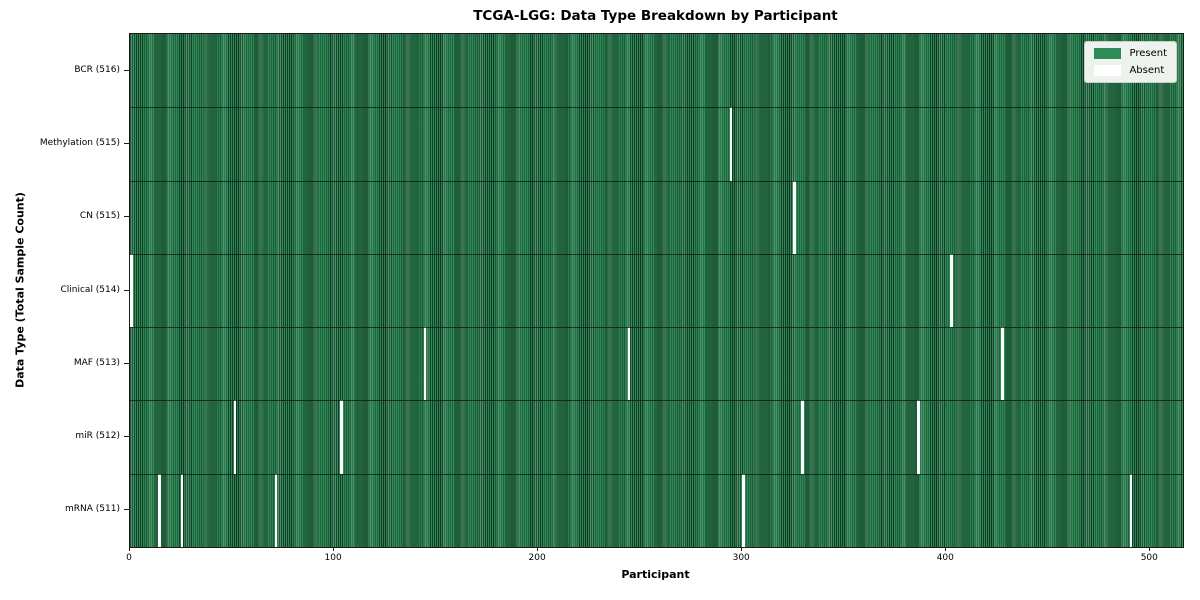  Describe the element at coordinates (945, 558) in the screenshot. I see `x-tick-label: 400` at that location.